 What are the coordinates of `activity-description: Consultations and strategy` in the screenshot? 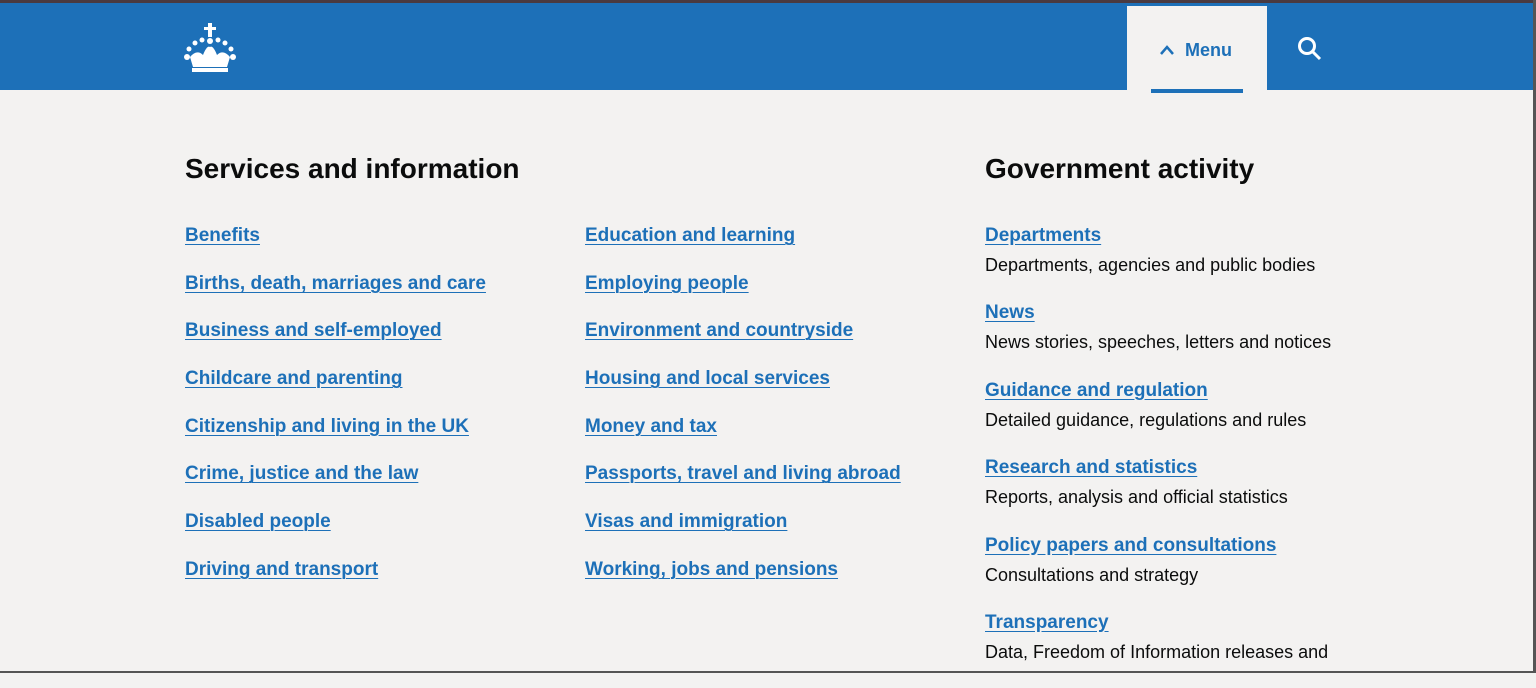 It's located at (1092, 574).